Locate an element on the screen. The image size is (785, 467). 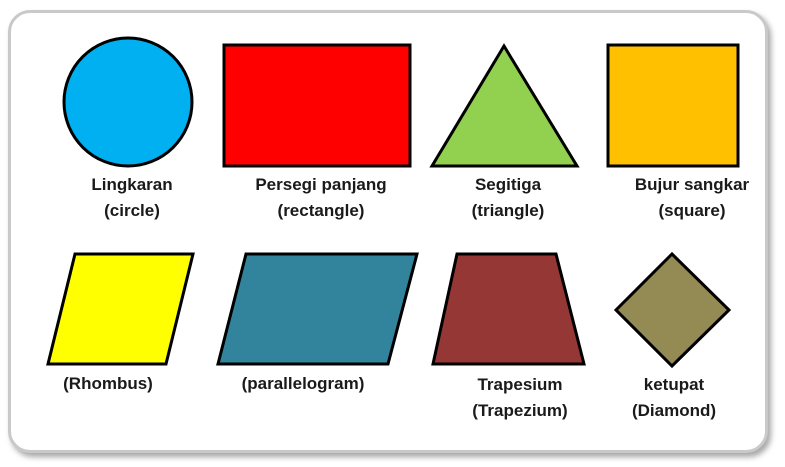
rhombus-label: (Rhombus) is located at coordinates (108, 384).